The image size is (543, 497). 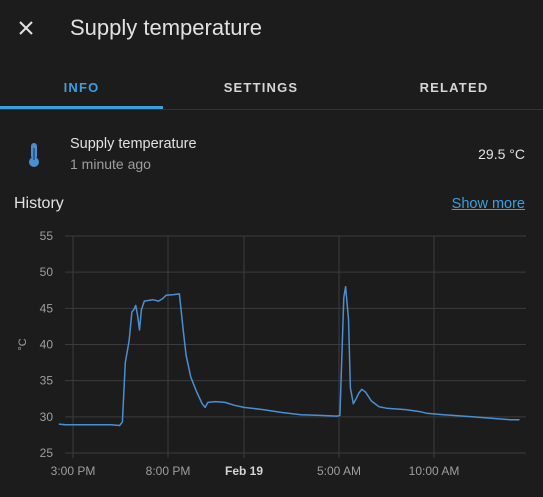 What do you see at coordinates (23, 344) in the screenshot?
I see `y-axis-label: °C` at bounding box center [23, 344].